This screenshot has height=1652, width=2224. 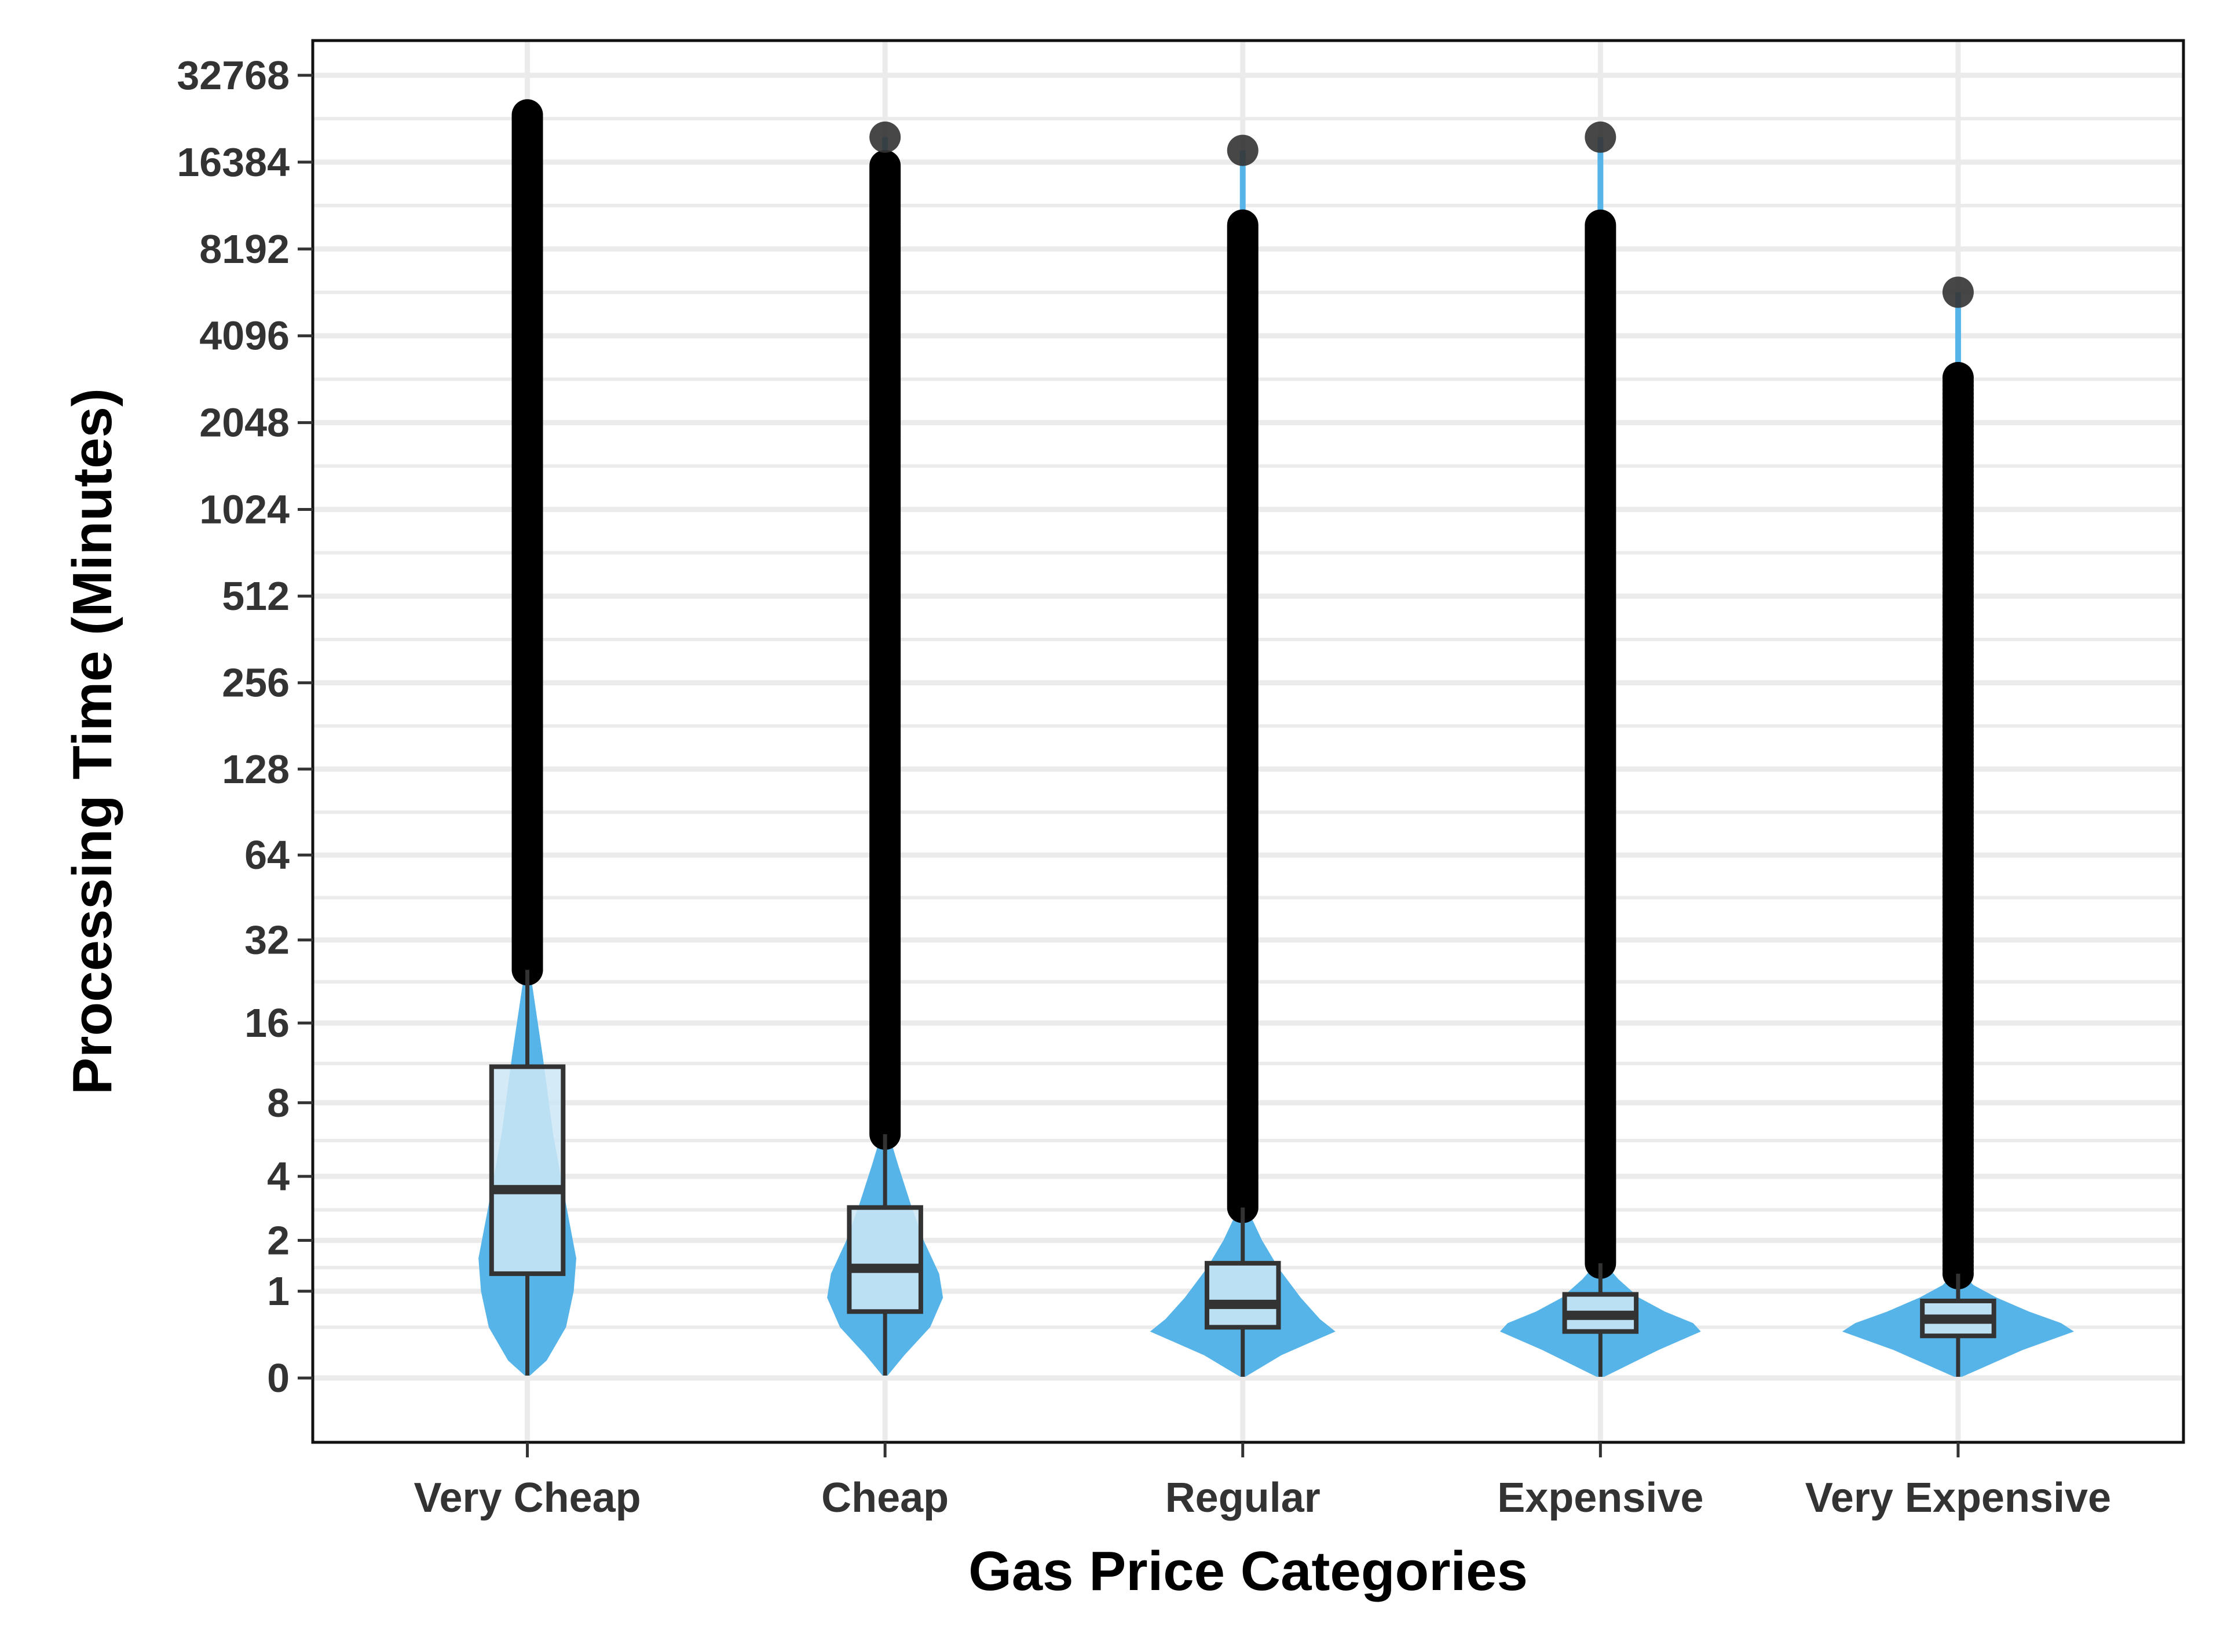 What do you see at coordinates (244, 422) in the screenshot?
I see `y-tick-label: 2048` at bounding box center [244, 422].